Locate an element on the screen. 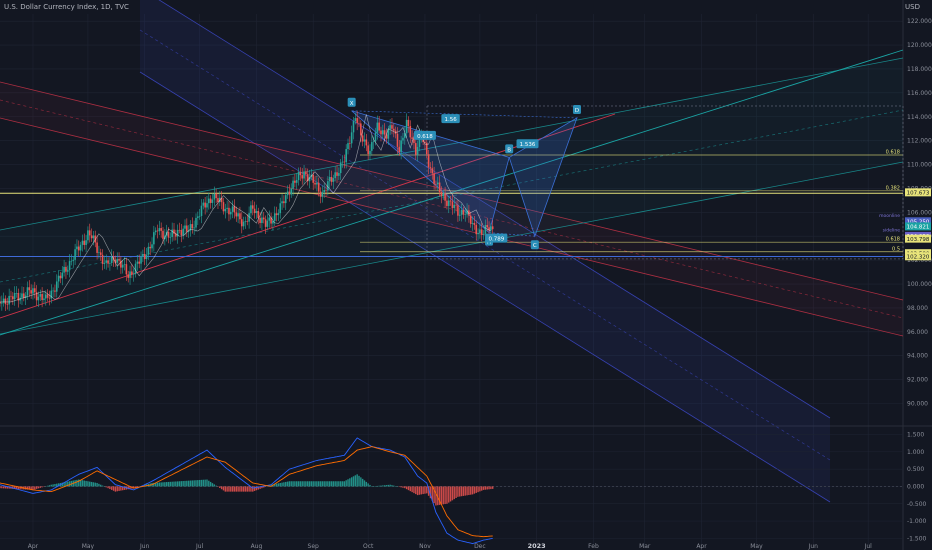 The image size is (932, 550). x-tick-label: Jun is located at coordinates (813, 546).